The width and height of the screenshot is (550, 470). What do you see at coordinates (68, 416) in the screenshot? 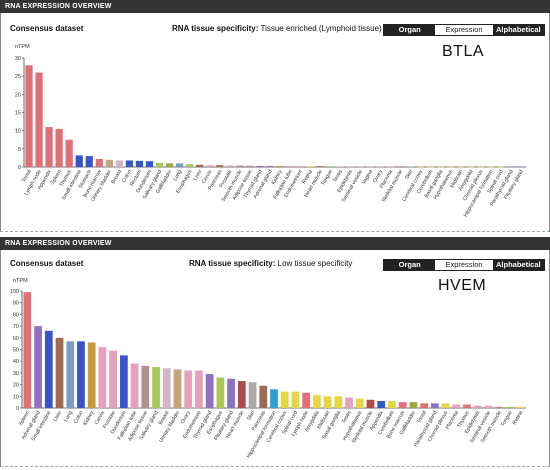
I see `x-tick-label: Lung` at bounding box center [68, 416].